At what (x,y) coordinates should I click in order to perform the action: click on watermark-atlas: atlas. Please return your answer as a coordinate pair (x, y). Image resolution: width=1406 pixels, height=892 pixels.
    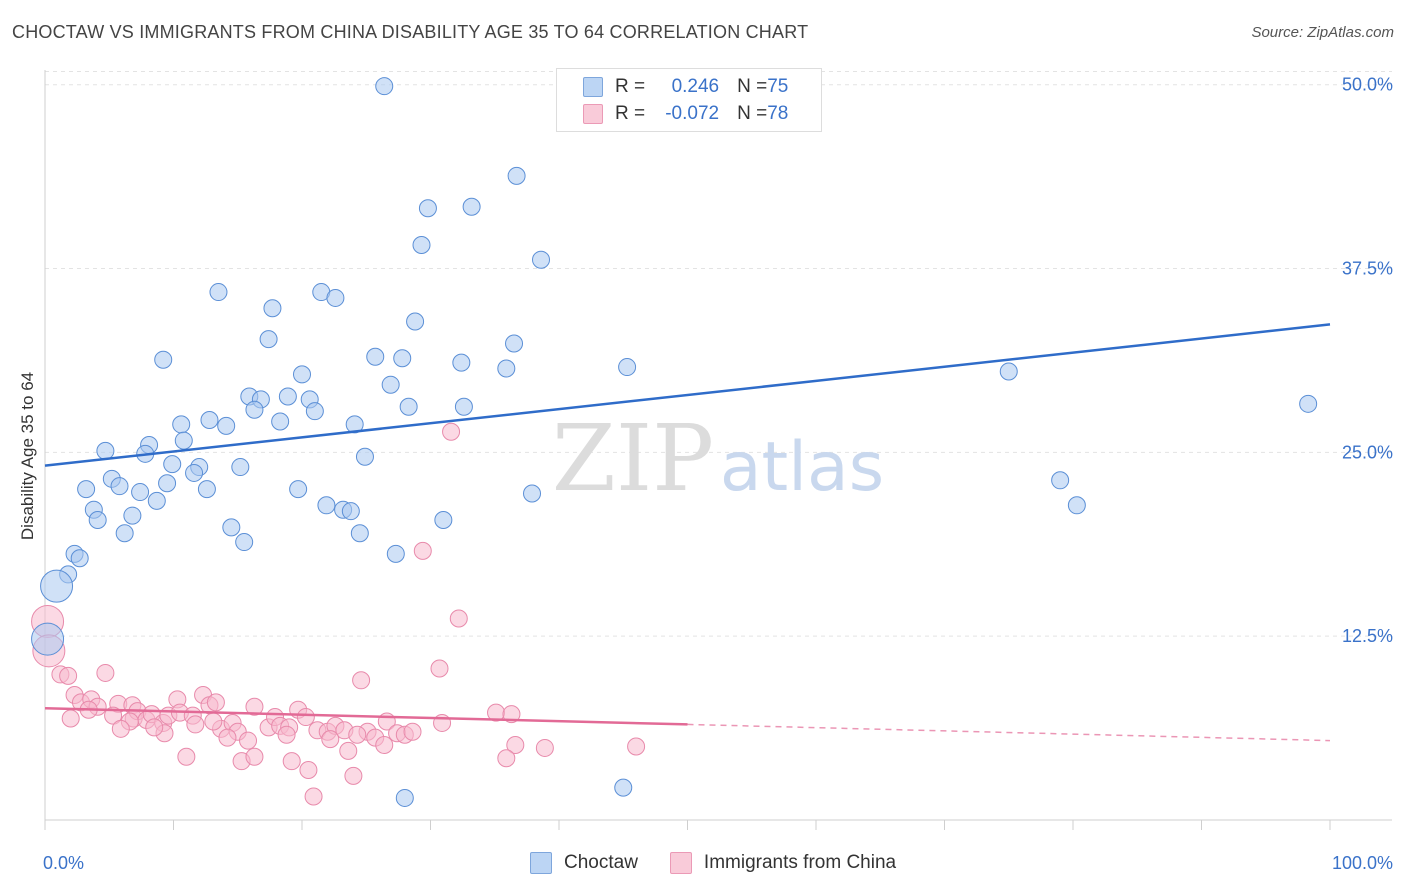
    Looking at the image, I should click on (802, 467).